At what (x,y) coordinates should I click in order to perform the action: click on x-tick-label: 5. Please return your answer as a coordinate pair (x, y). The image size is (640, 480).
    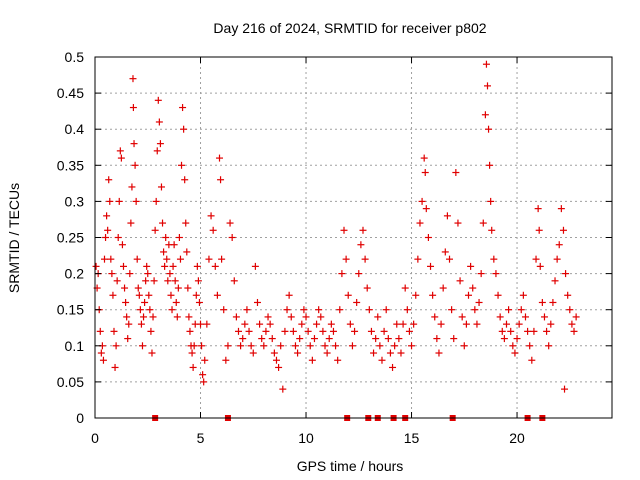
    Looking at the image, I should click on (201, 438).